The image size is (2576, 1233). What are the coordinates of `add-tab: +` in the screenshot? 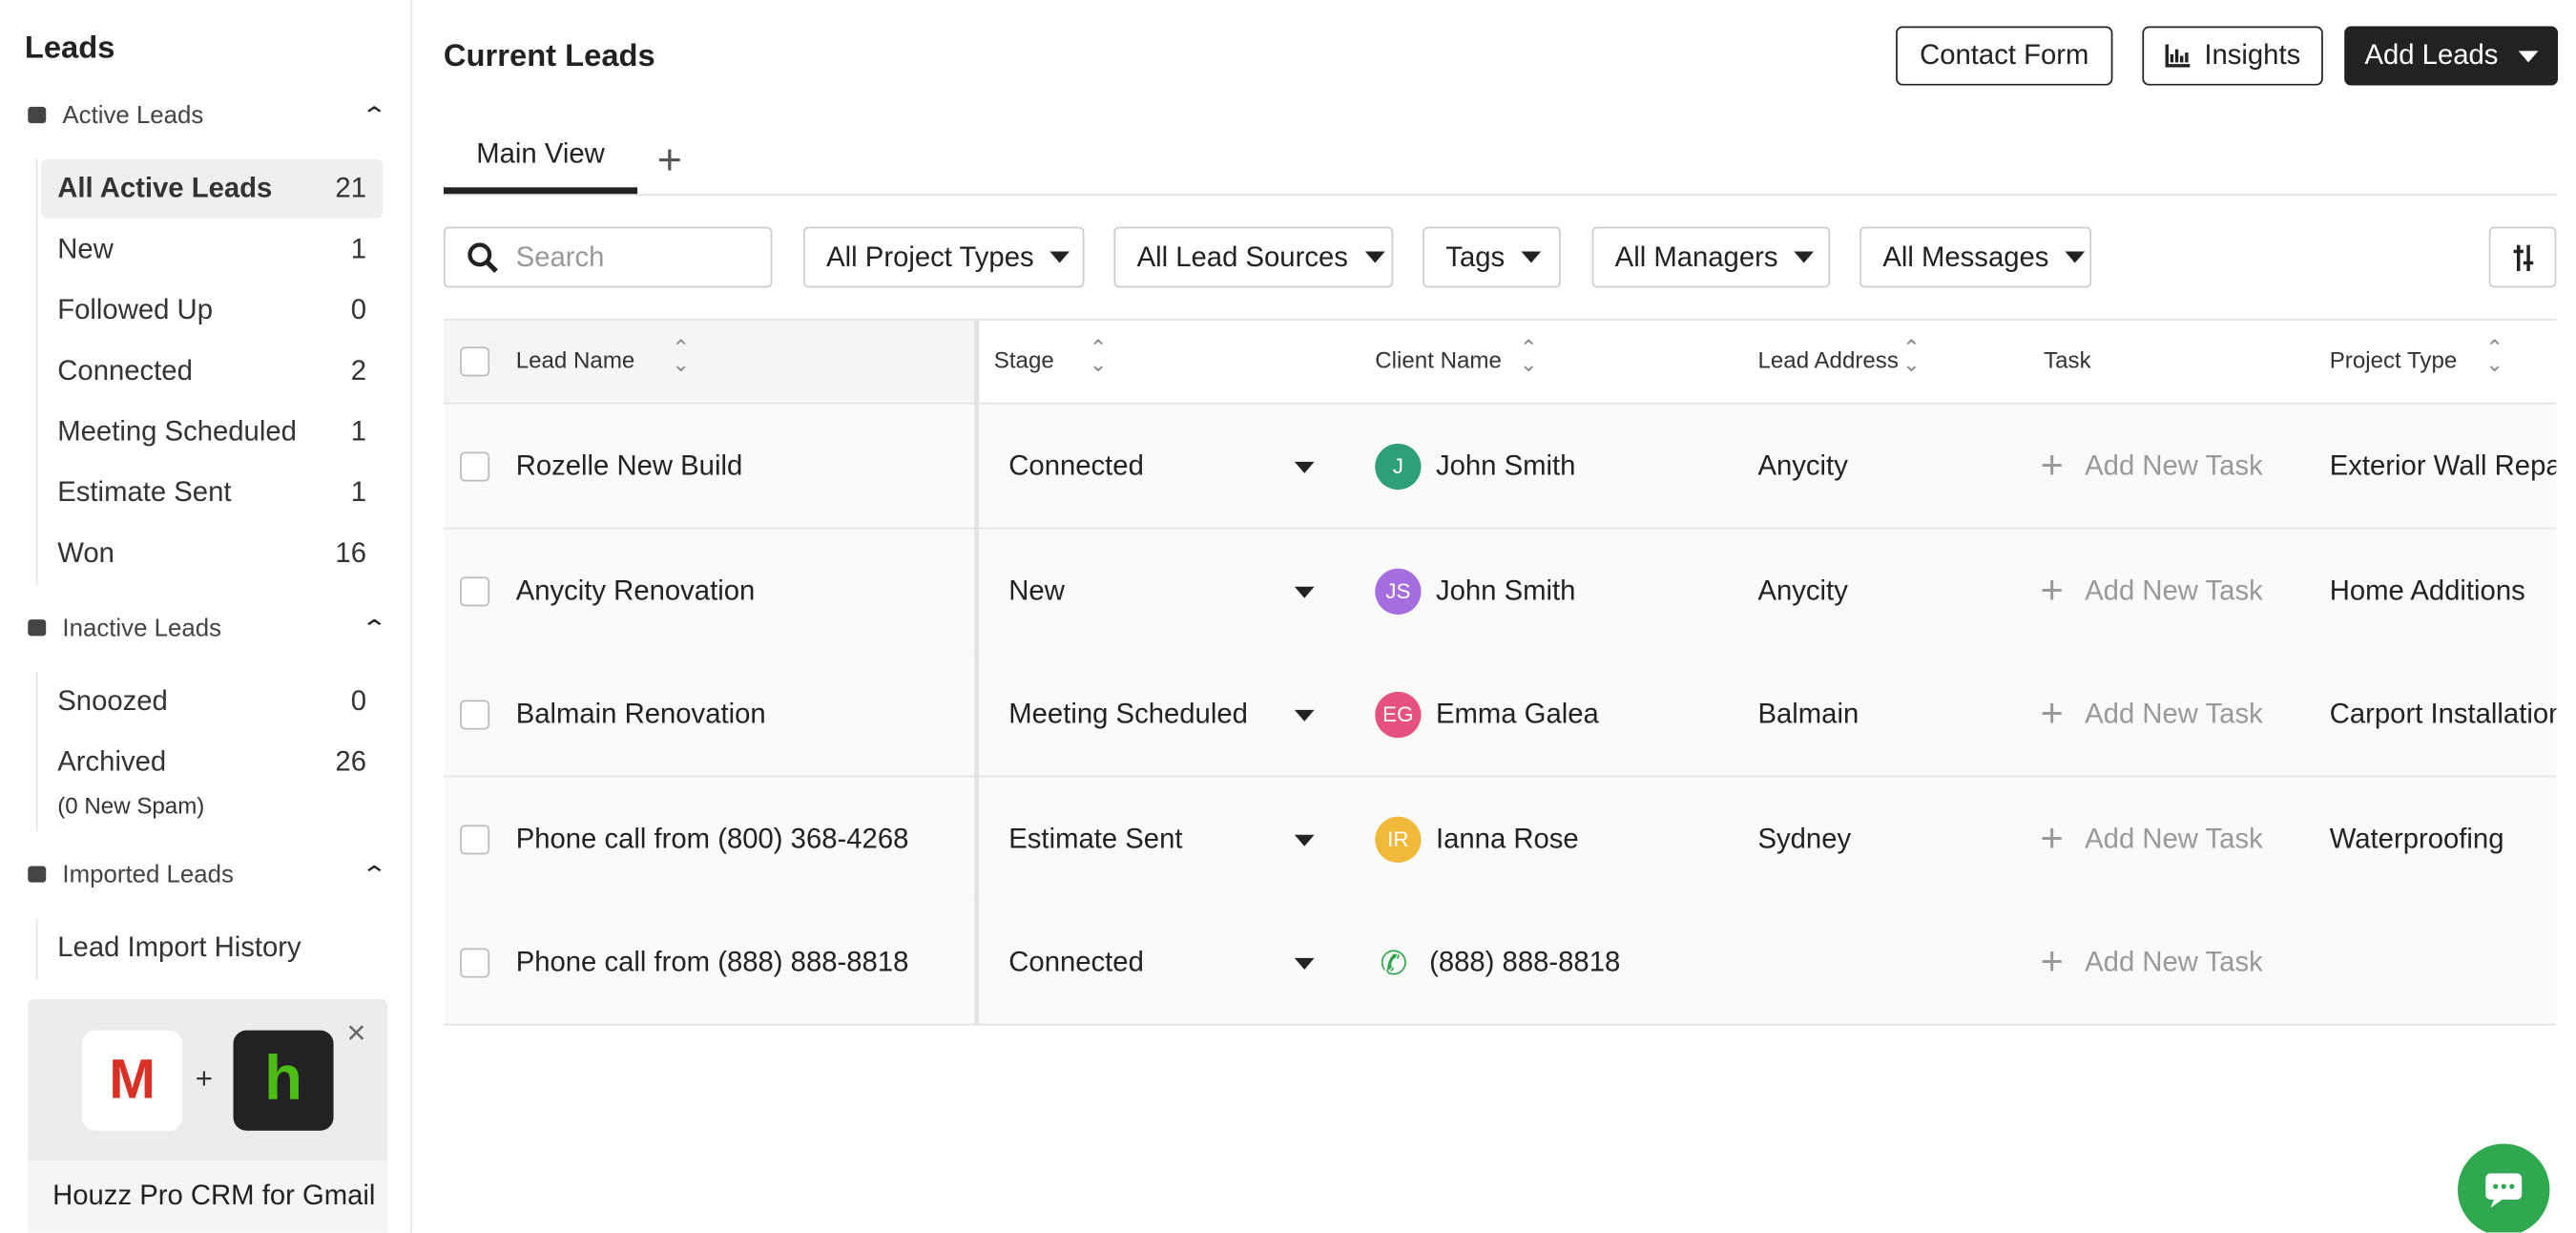 It's located at (669, 159).